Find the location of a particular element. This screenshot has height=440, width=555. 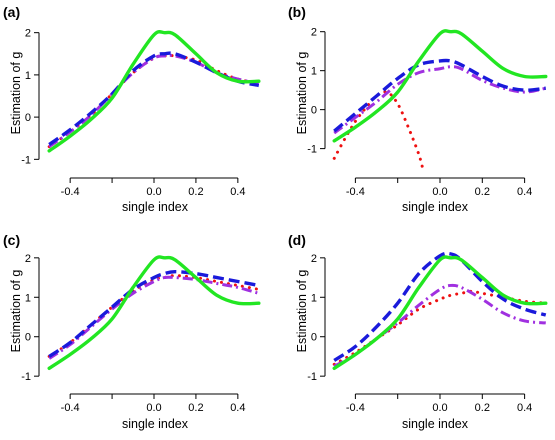

panel-label: (a) is located at coordinates (11, 12).